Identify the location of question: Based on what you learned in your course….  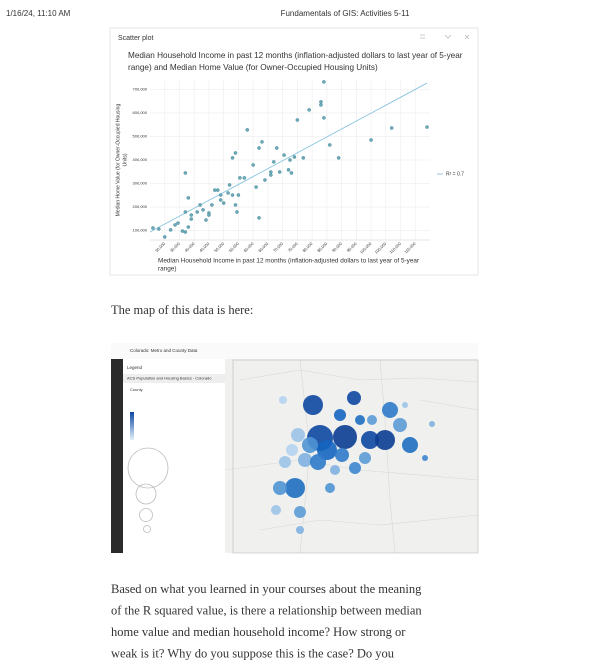
(266, 621).